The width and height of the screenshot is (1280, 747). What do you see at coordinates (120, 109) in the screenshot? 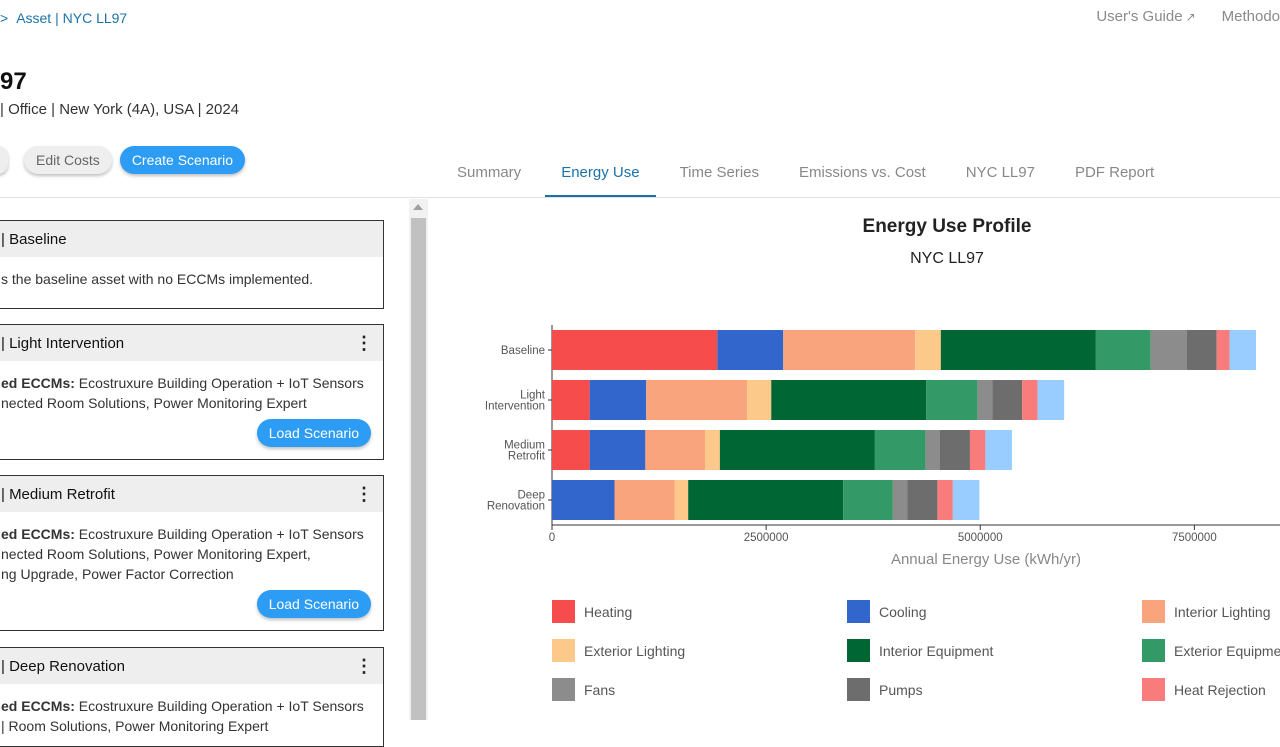
I see `page-subtitle: | Office | New York (4A), USA | 2024` at bounding box center [120, 109].